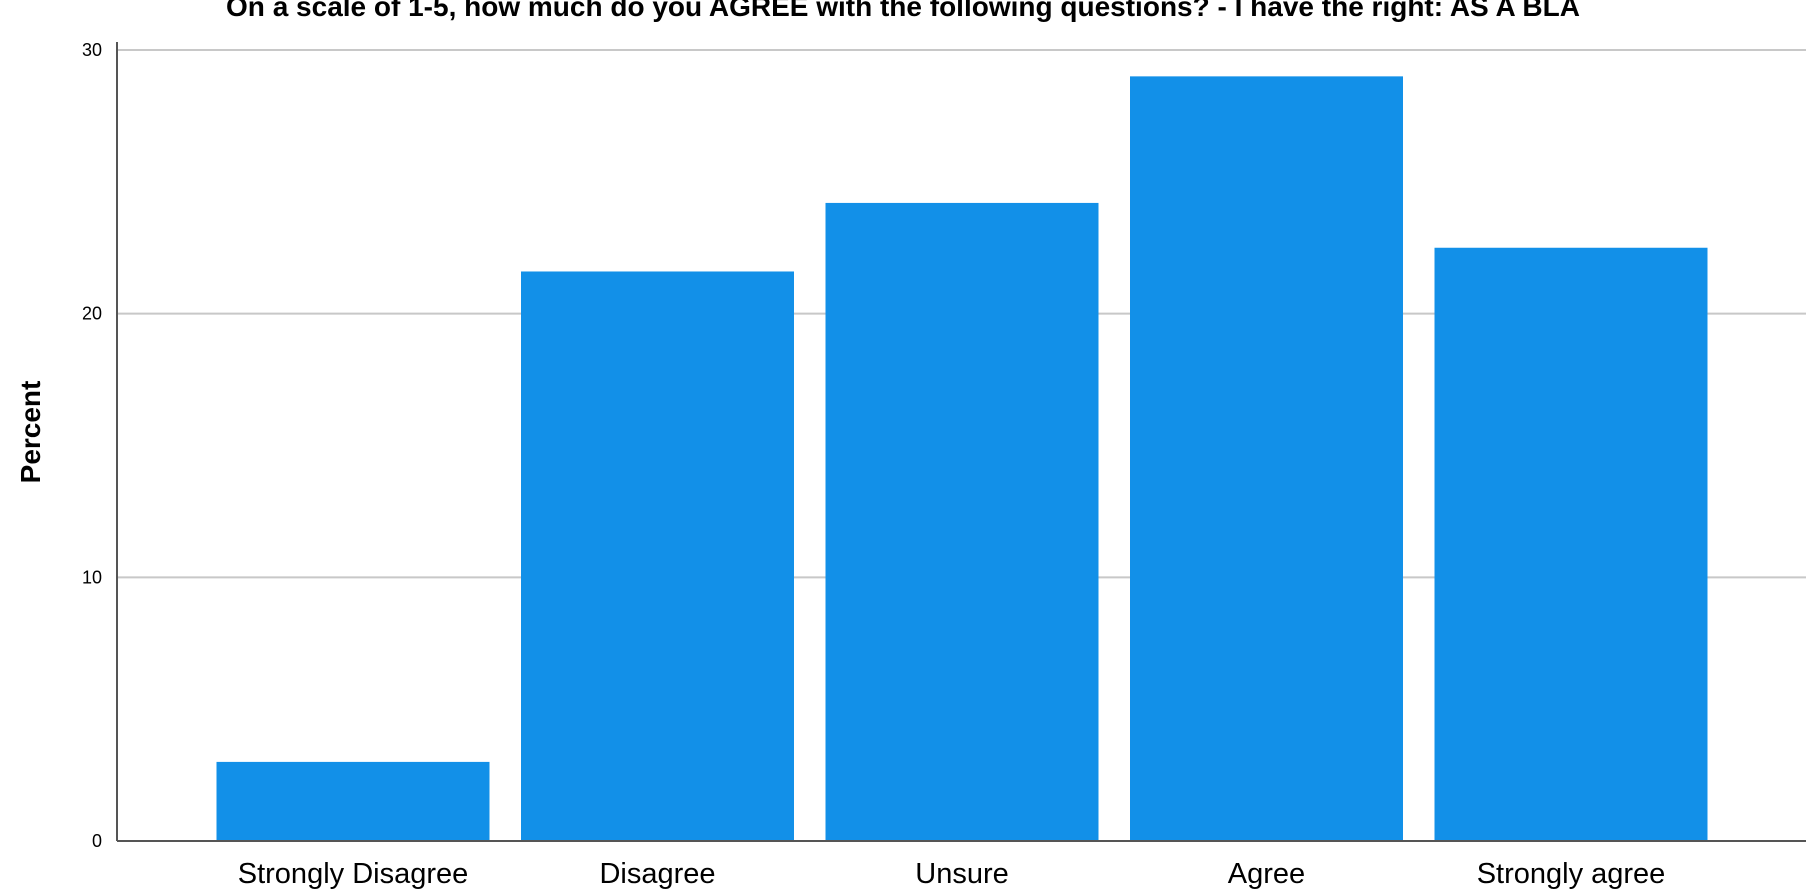 Image resolution: width=1806 pixels, height=891 pixels. I want to click on y-tick-label: 20, so click(92, 314).